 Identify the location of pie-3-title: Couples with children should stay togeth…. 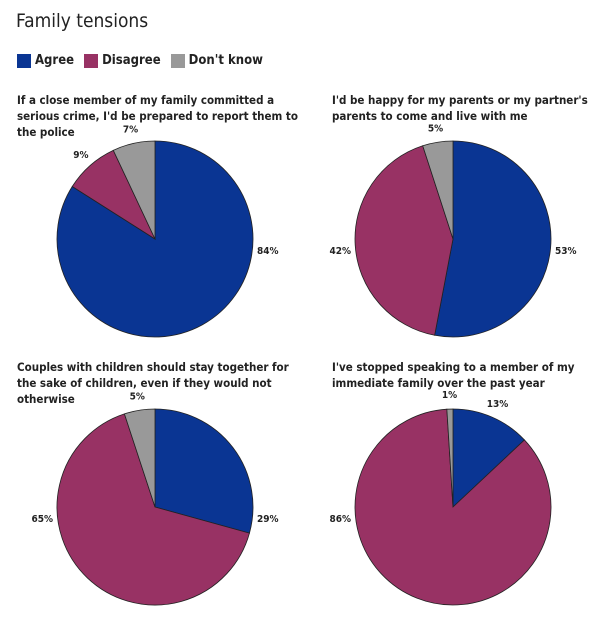
(153, 383).